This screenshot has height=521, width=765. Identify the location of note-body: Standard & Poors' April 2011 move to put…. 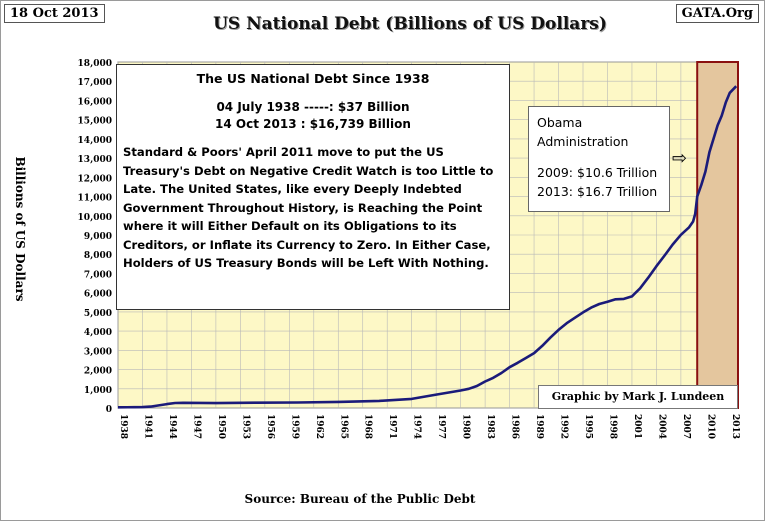
(308, 207).